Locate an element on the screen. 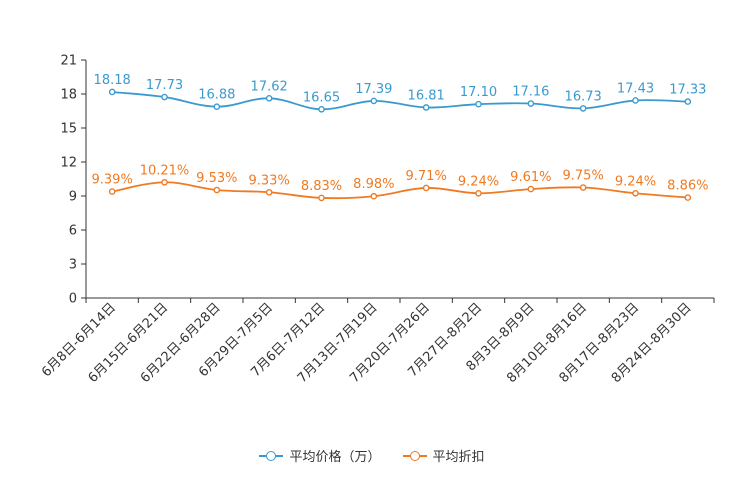 The image size is (744, 496). data-label: 16.65 is located at coordinates (321, 97).